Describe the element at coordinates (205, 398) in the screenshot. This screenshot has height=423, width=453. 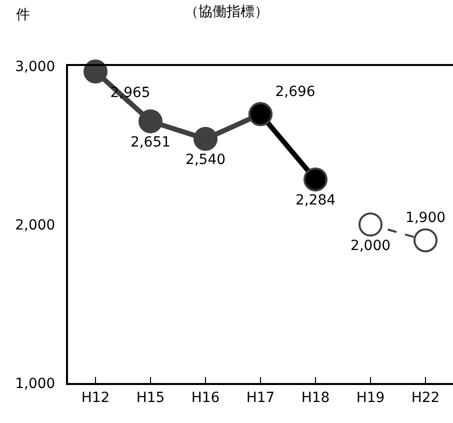
I see `x-tick-label: H16` at that location.